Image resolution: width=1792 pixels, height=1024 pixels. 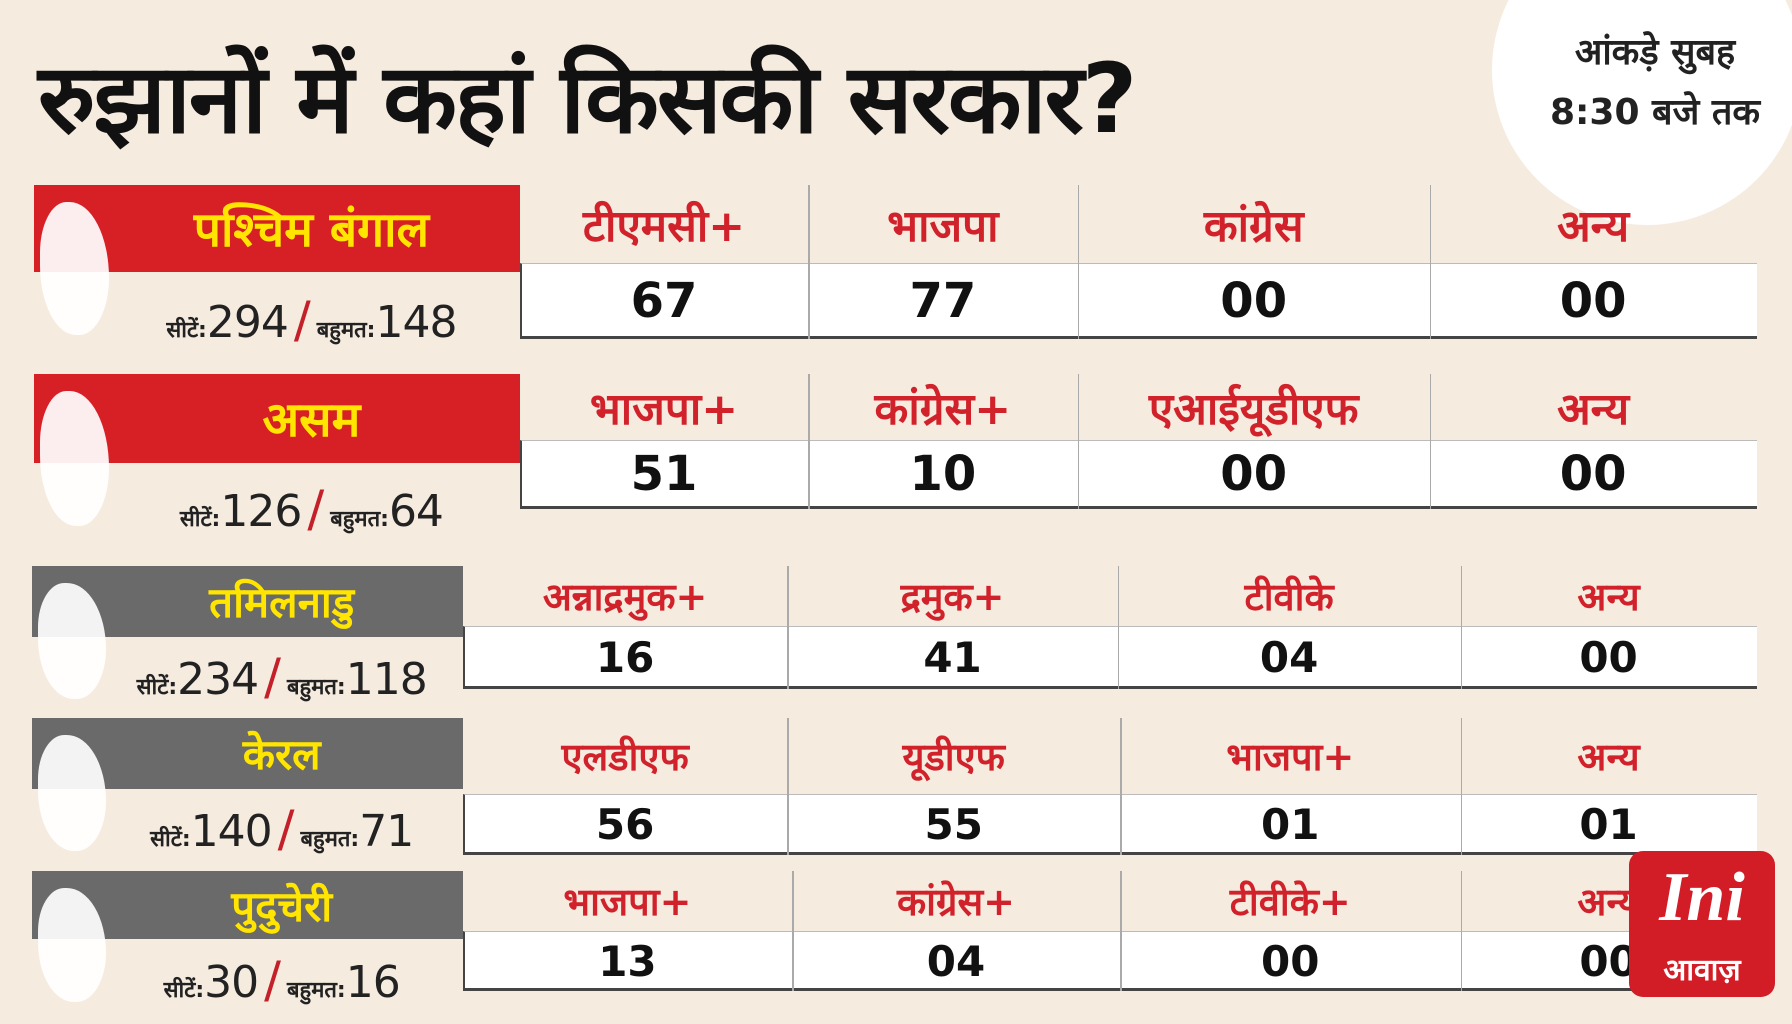 I want to click on note-line: 8:30 बजे तक, so click(x=1655, y=112).